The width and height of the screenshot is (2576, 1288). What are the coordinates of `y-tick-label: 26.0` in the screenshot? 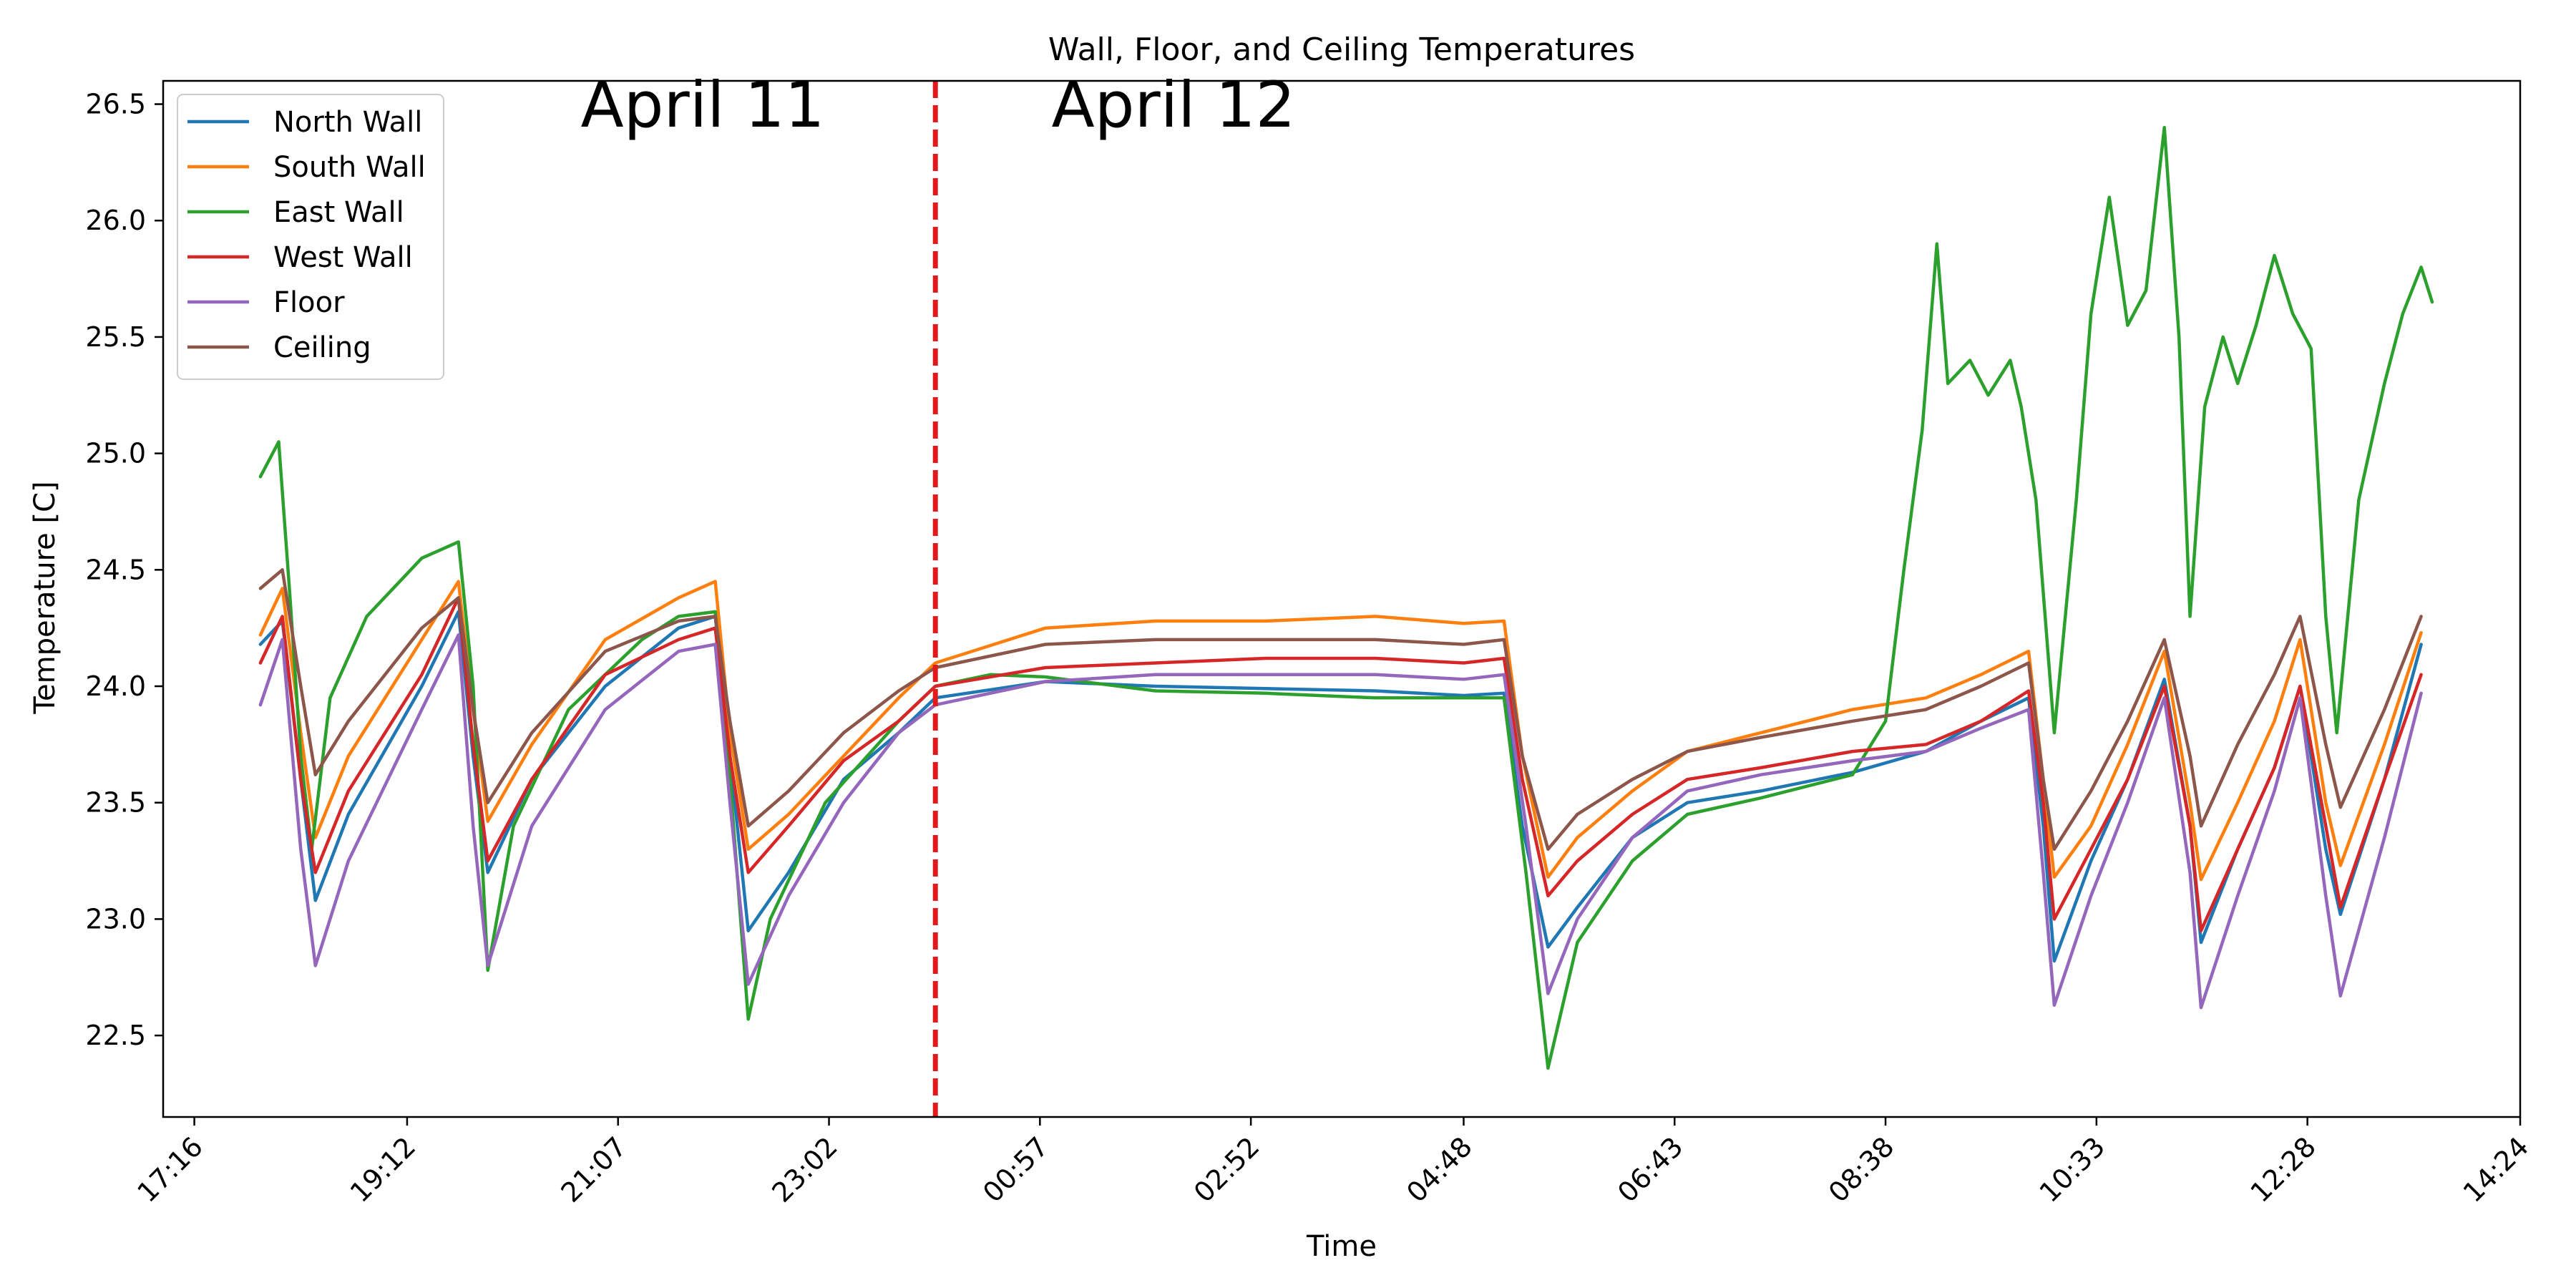 It's located at (115, 220).